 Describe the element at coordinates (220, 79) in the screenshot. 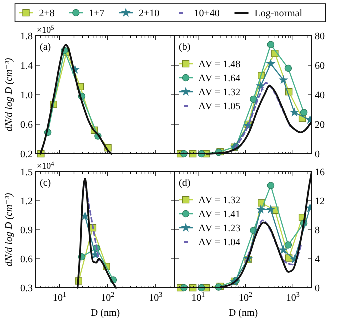

I see `legend-label: ΔV = 1.64` at that location.